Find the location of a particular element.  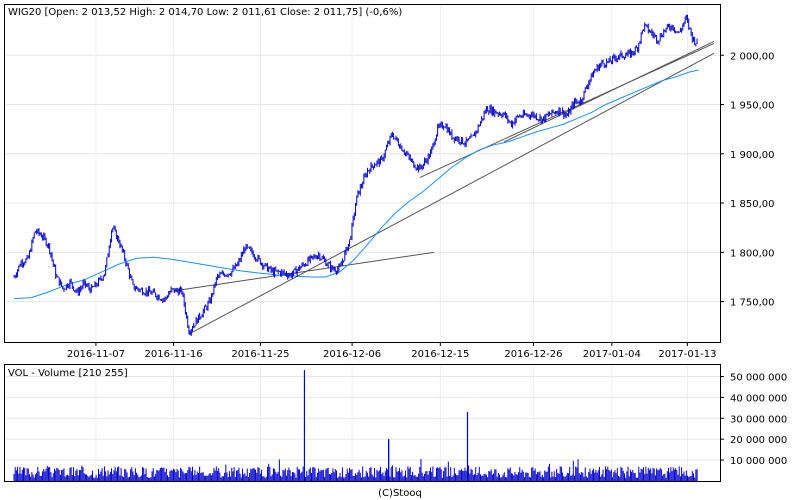

date-tick-label: 2016-11-16 is located at coordinates (174, 354).